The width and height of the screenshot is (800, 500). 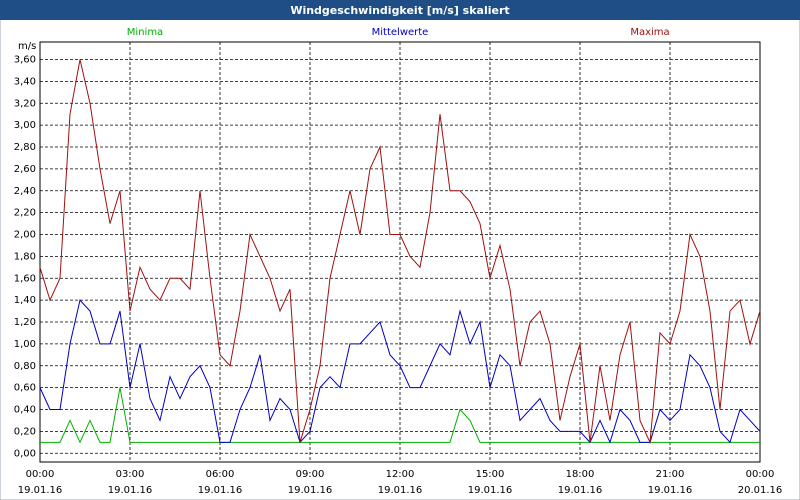 I want to click on y-tick-label: 2,40, so click(x=25, y=191).